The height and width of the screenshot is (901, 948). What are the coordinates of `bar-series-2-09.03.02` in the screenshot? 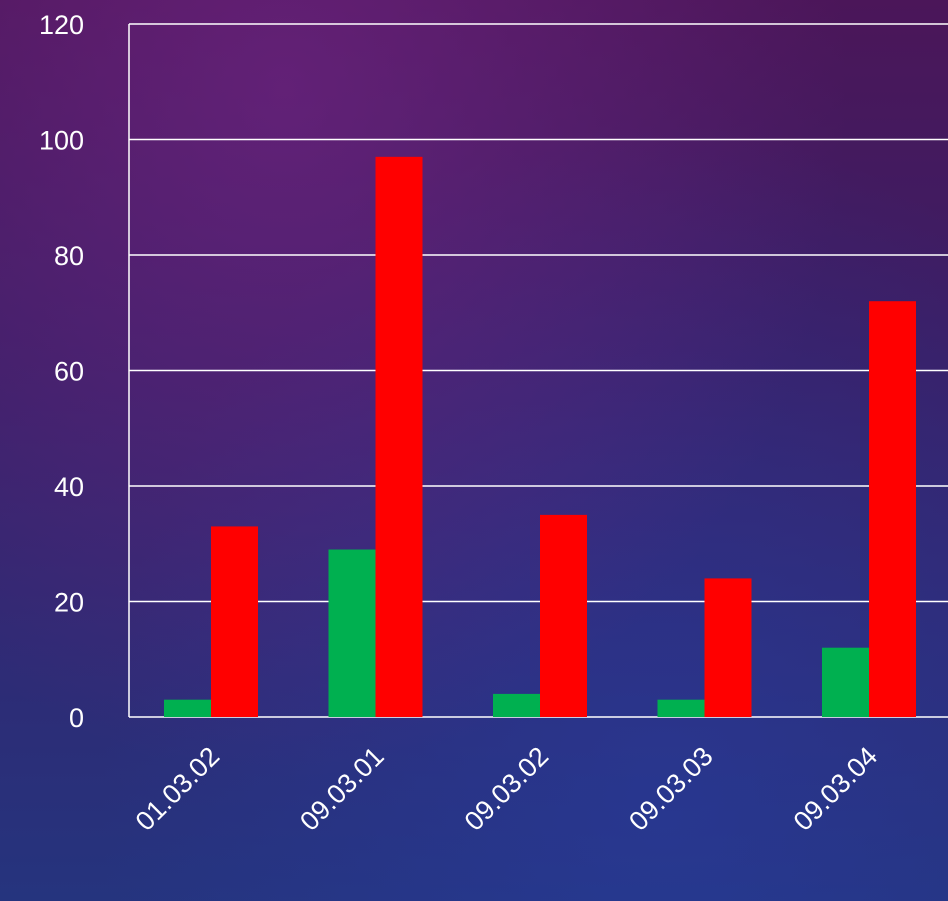 It's located at (563, 615).